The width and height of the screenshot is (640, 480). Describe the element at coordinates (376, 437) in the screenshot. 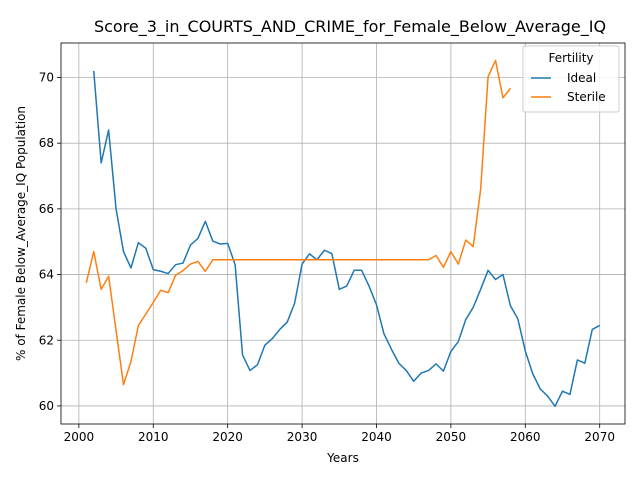

I see `x-tick-label: 2040` at that location.